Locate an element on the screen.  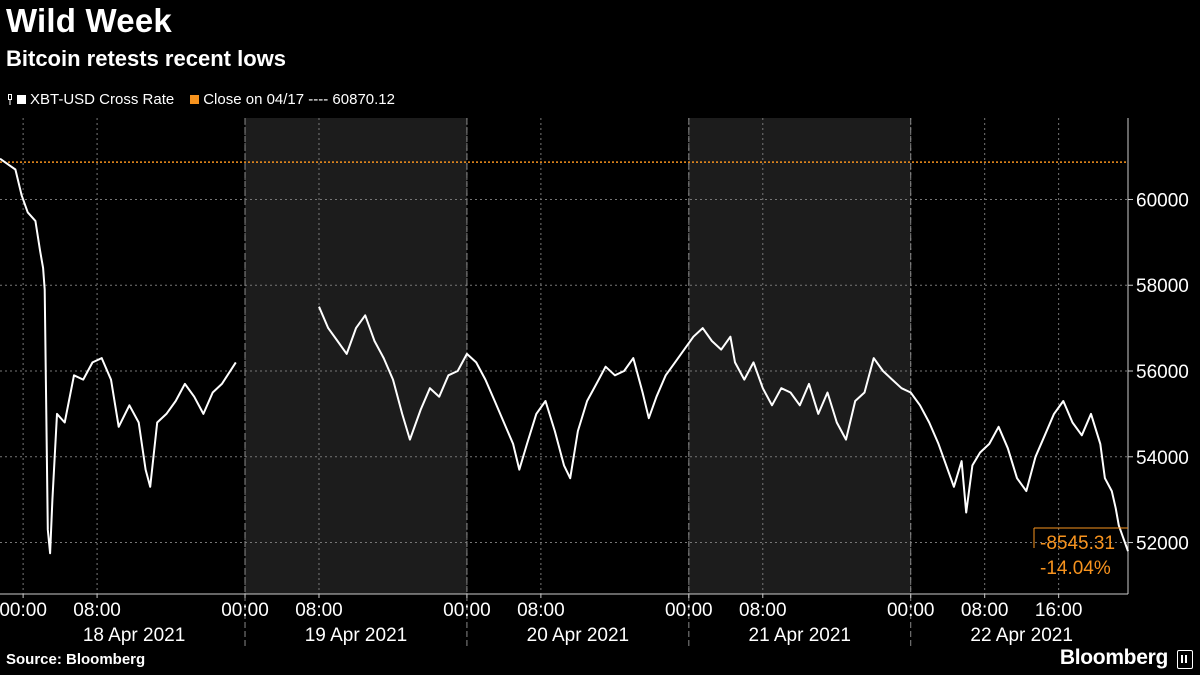
y-tick-label: 56000 is located at coordinates (1162, 372).